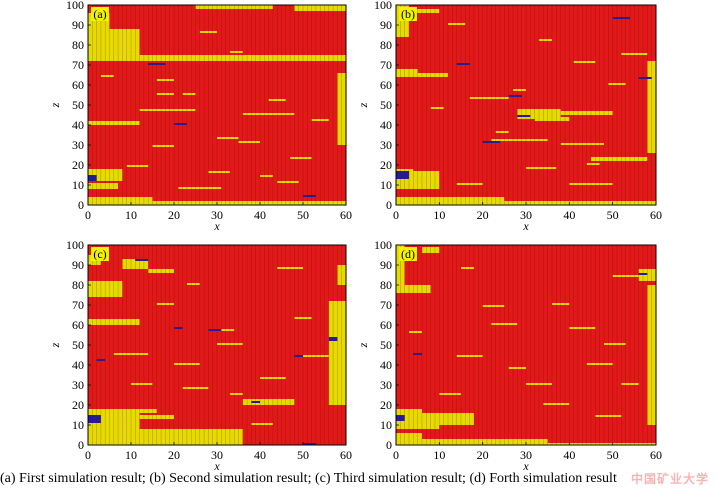  What do you see at coordinates (669, 479) in the screenshot?
I see `watermark-logo: 中国矿业大学` at bounding box center [669, 479].